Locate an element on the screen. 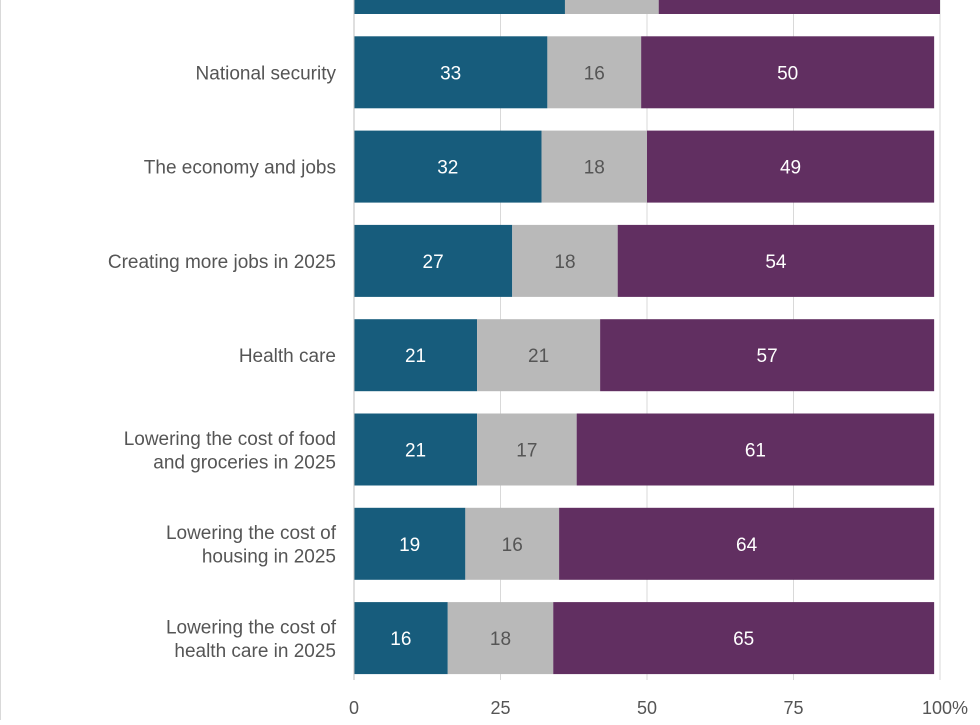 The height and width of the screenshot is (725, 980). data-label: 50 is located at coordinates (787, 73).